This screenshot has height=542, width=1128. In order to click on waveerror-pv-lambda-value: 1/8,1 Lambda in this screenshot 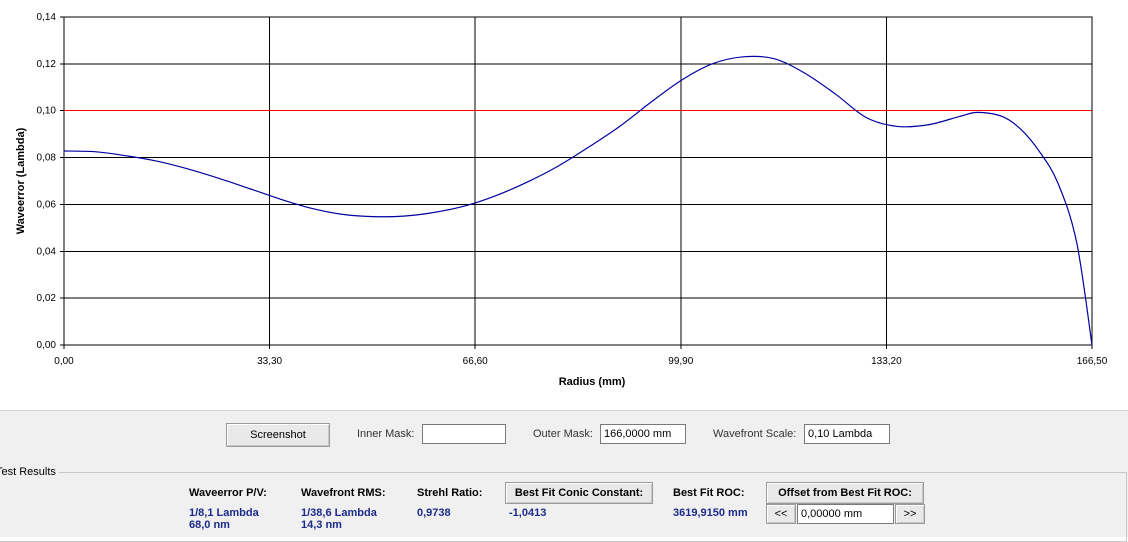, I will do `click(224, 513)`.